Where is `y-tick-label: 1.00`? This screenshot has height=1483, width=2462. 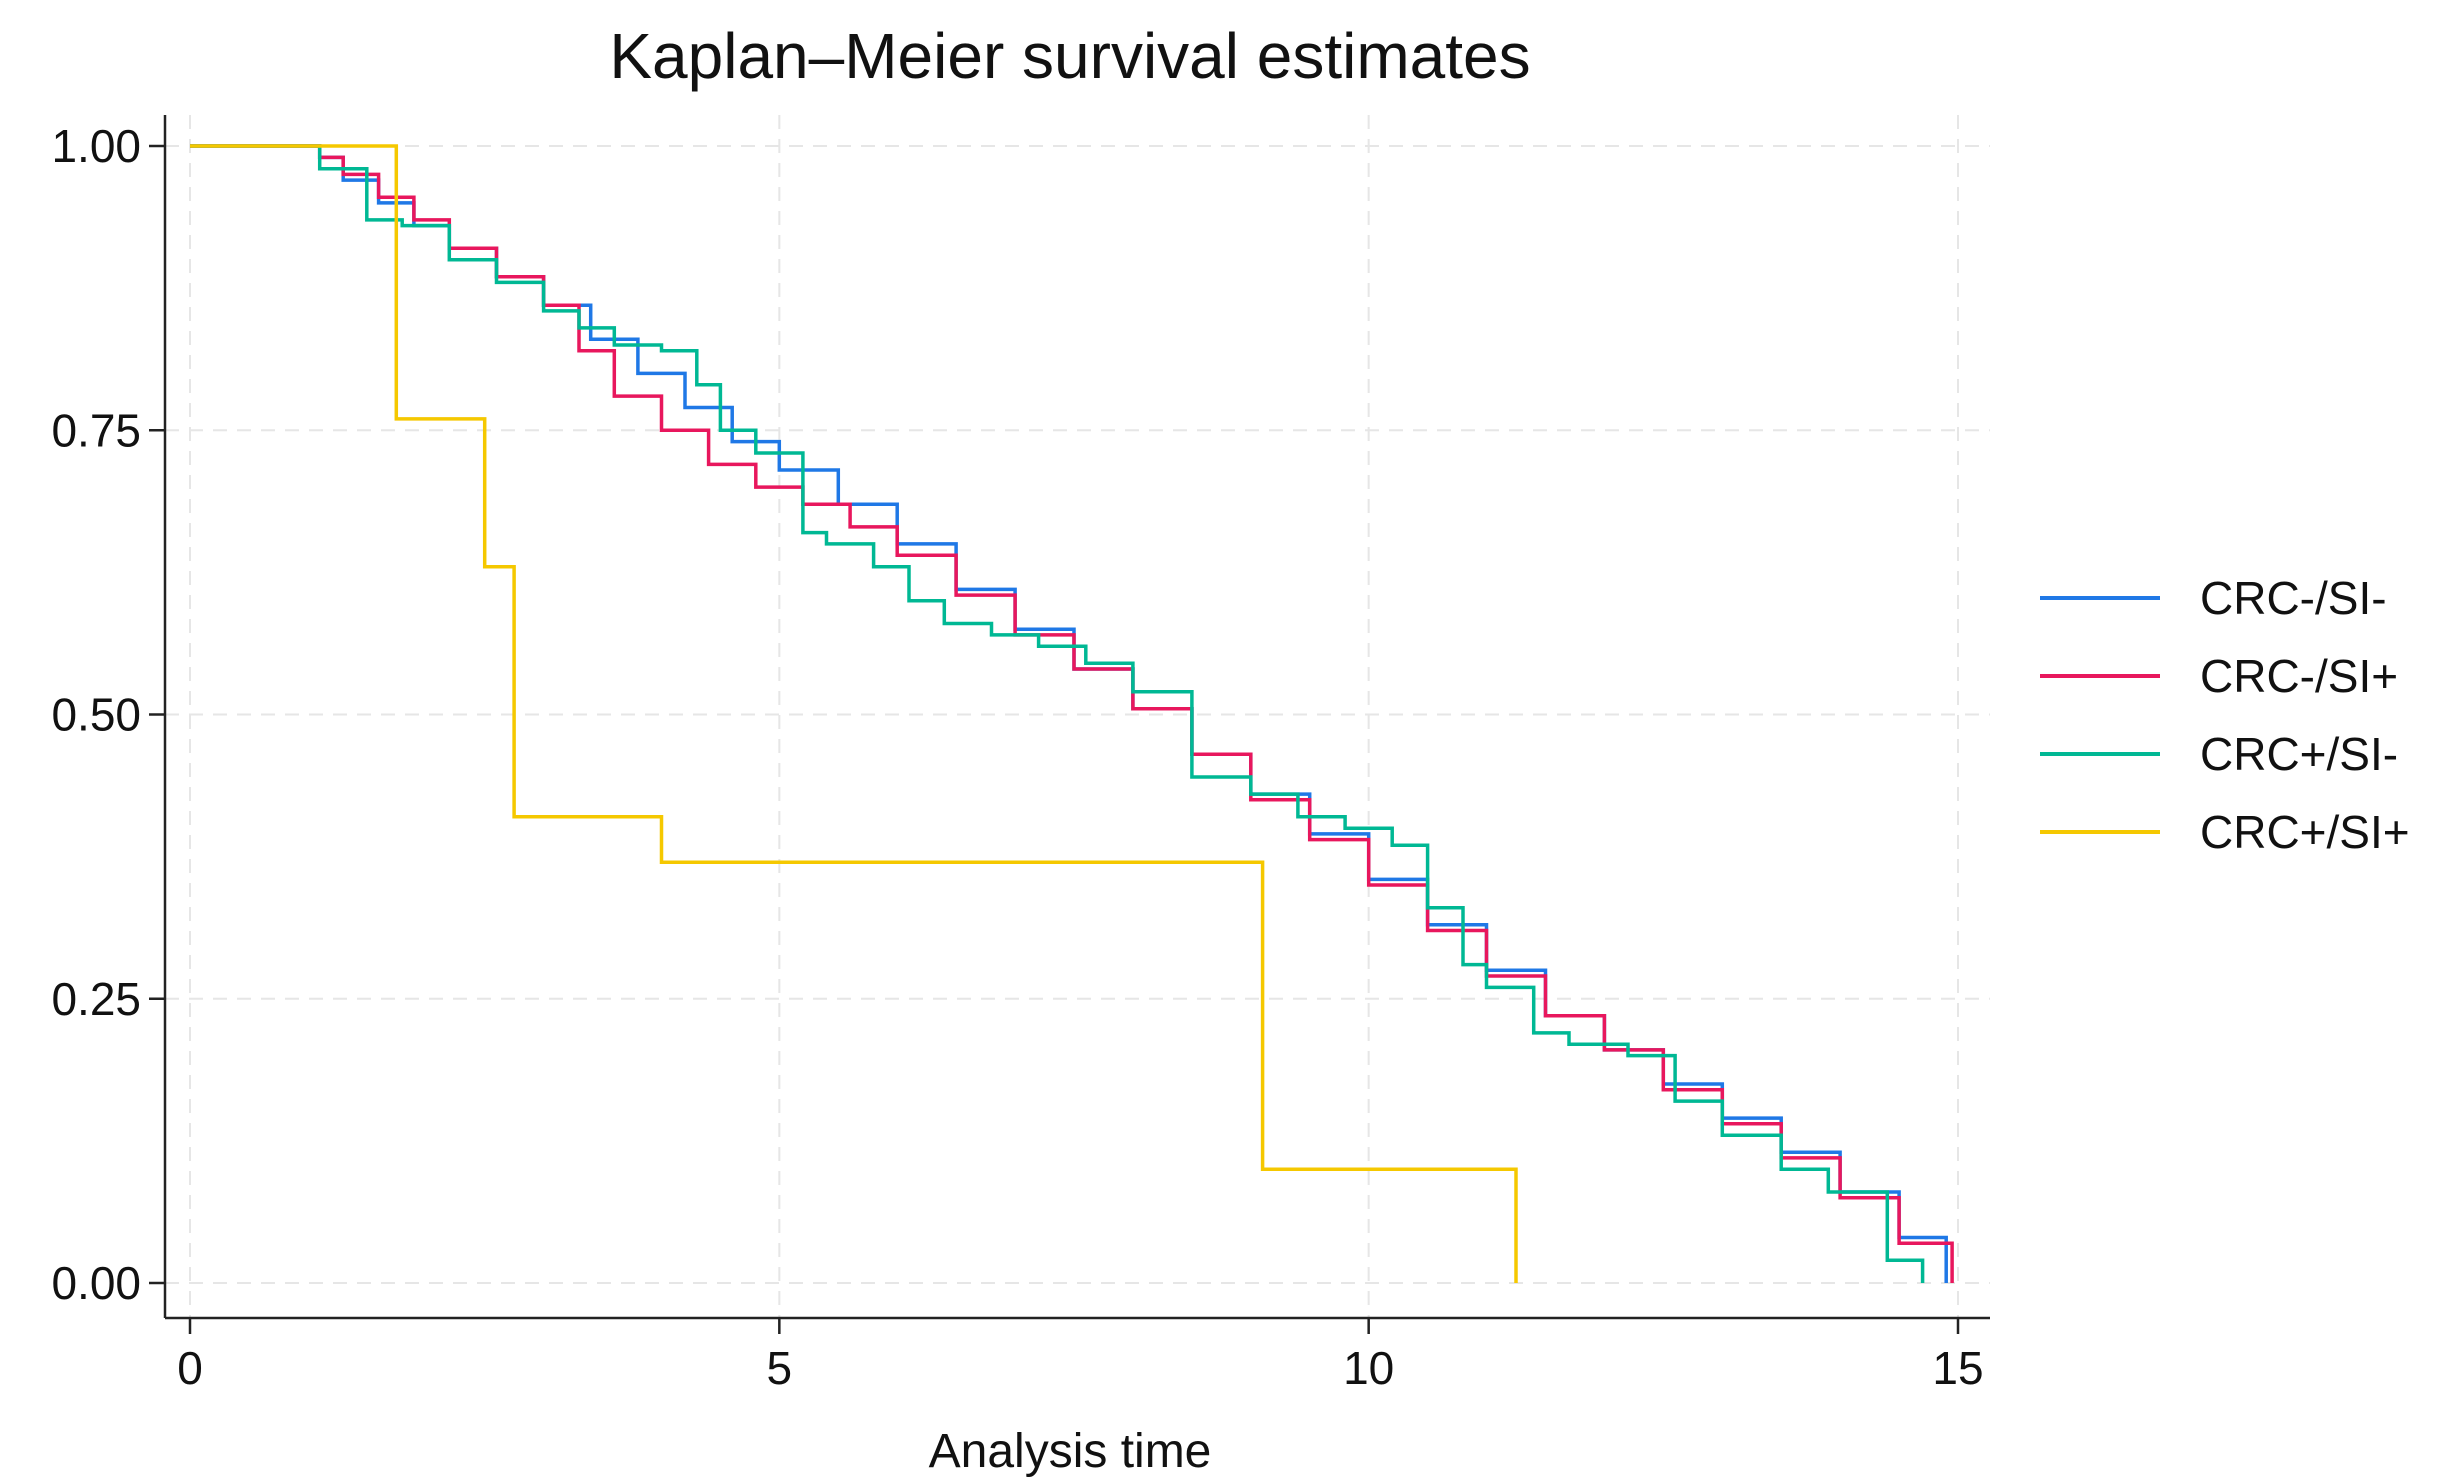 y-tick-label: 1.00 is located at coordinates (96, 146).